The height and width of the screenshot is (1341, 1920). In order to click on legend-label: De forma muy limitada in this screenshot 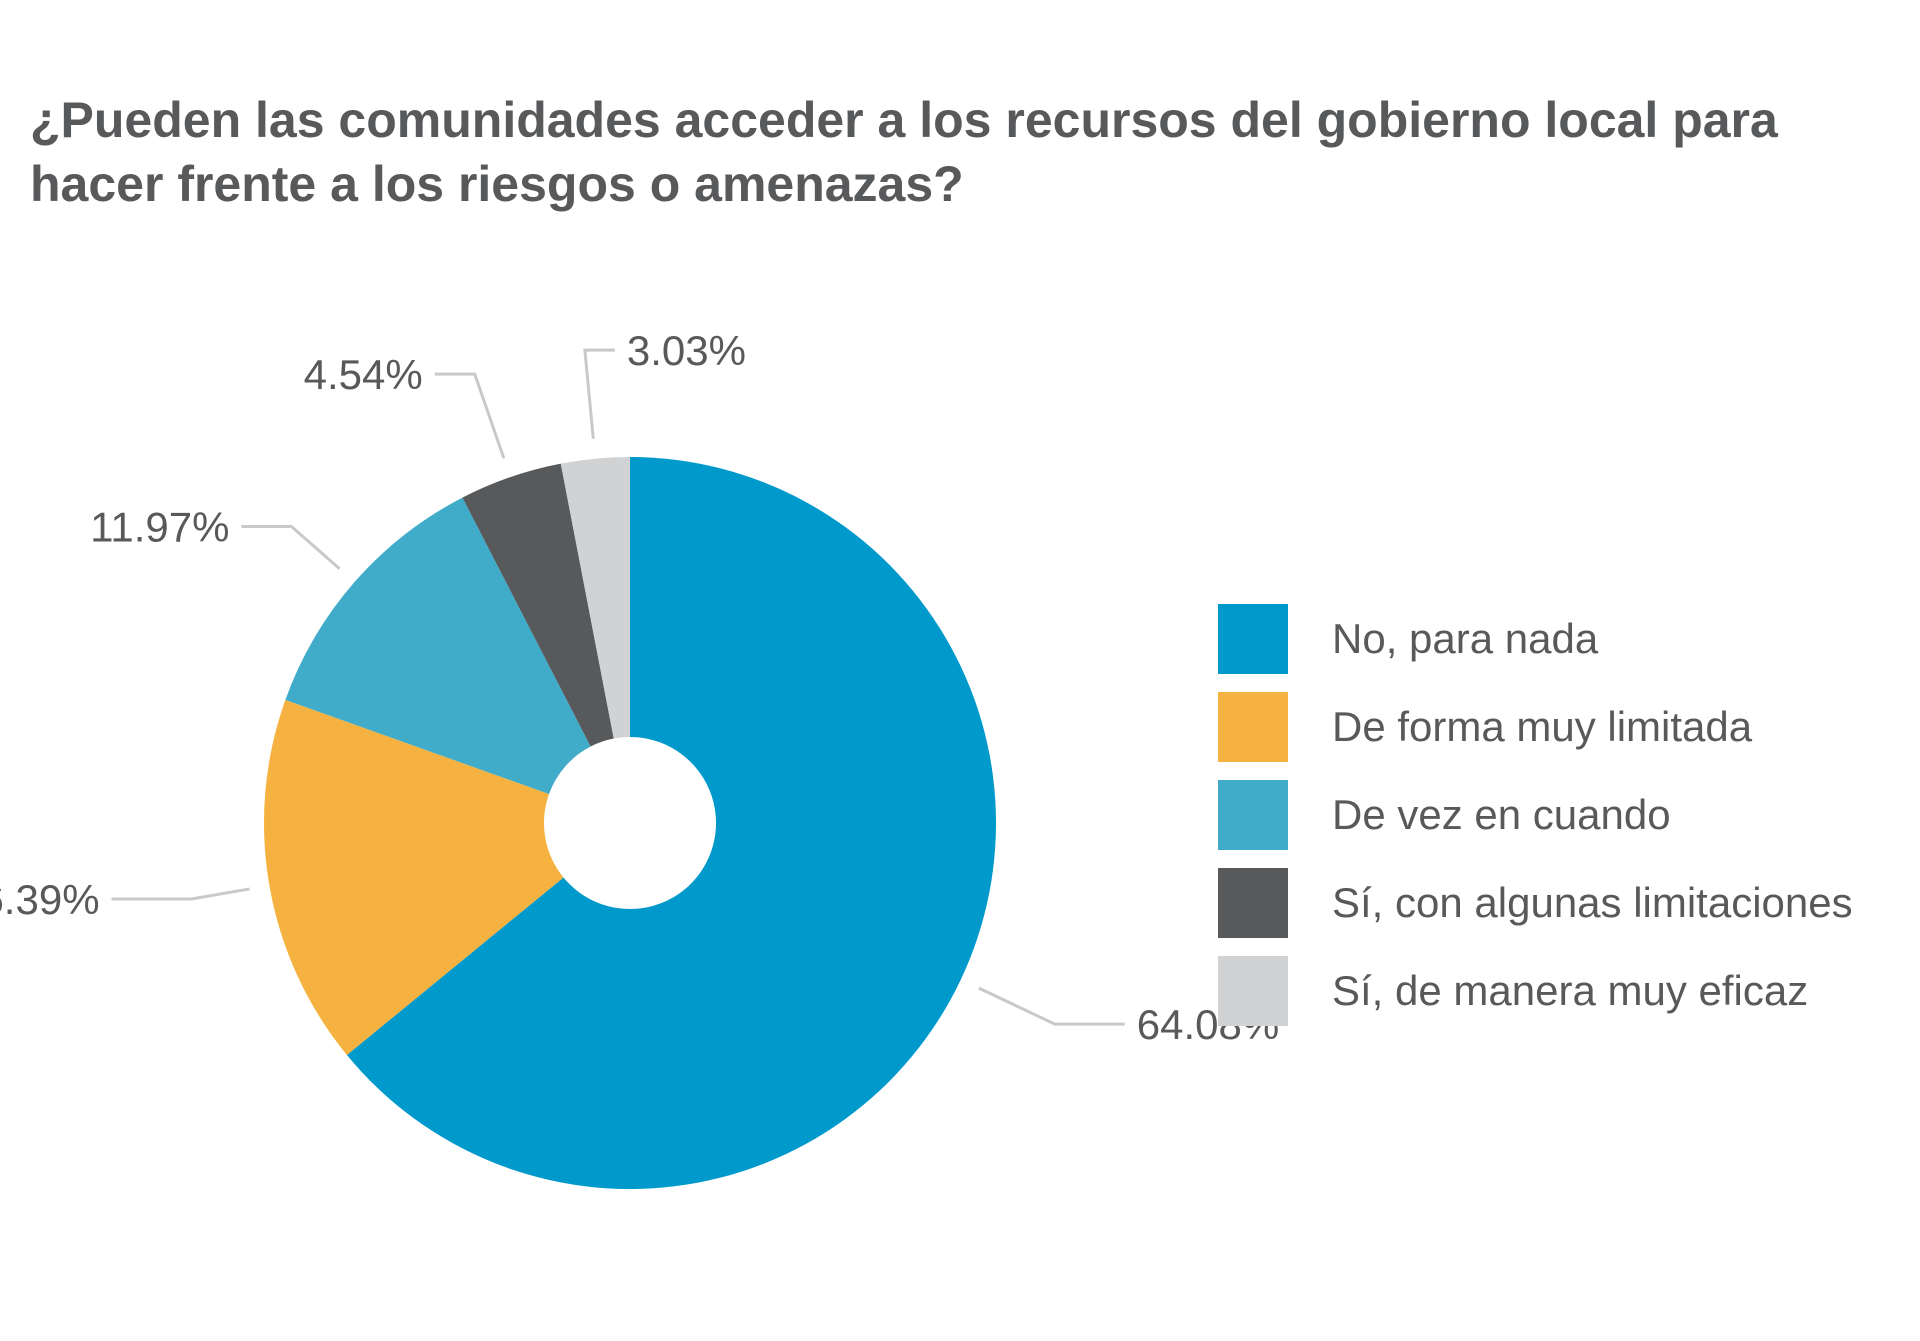, I will do `click(1542, 726)`.